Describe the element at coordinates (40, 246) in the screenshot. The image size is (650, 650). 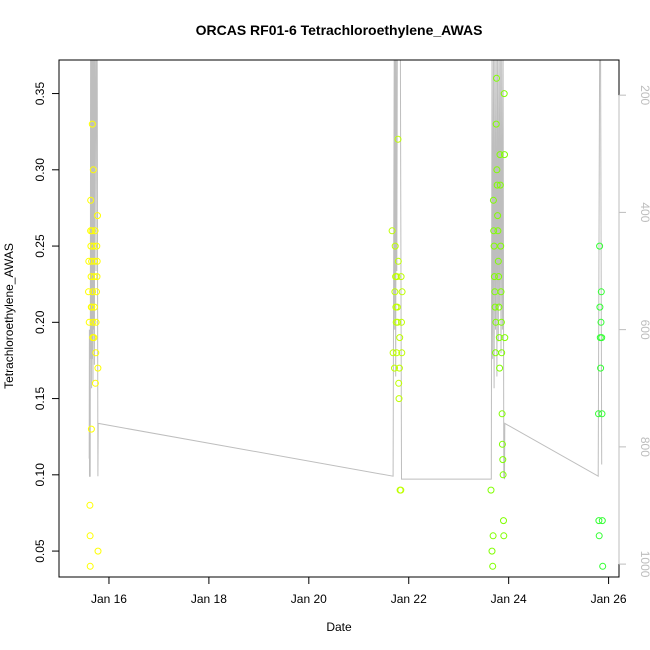
I see `y-tick-label: 0.25` at that location.